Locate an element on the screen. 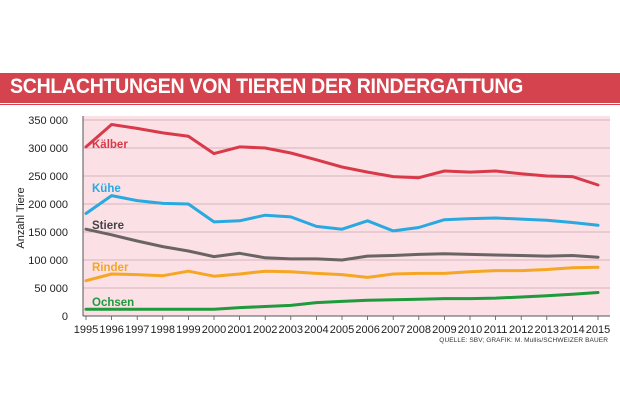 The width and height of the screenshot is (620, 420). x-tick-label: 2002 is located at coordinates (265, 330).